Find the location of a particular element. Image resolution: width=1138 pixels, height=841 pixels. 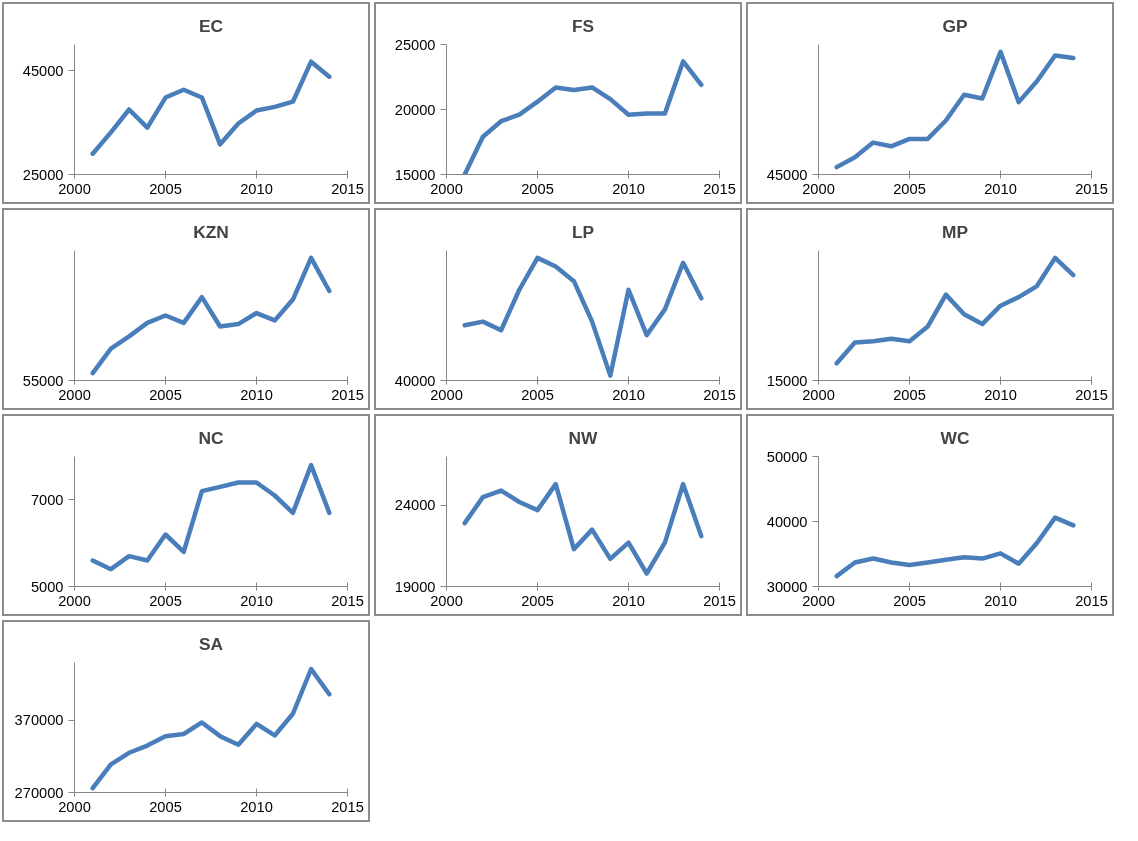

text: 55000 is located at coordinates (43, 380).